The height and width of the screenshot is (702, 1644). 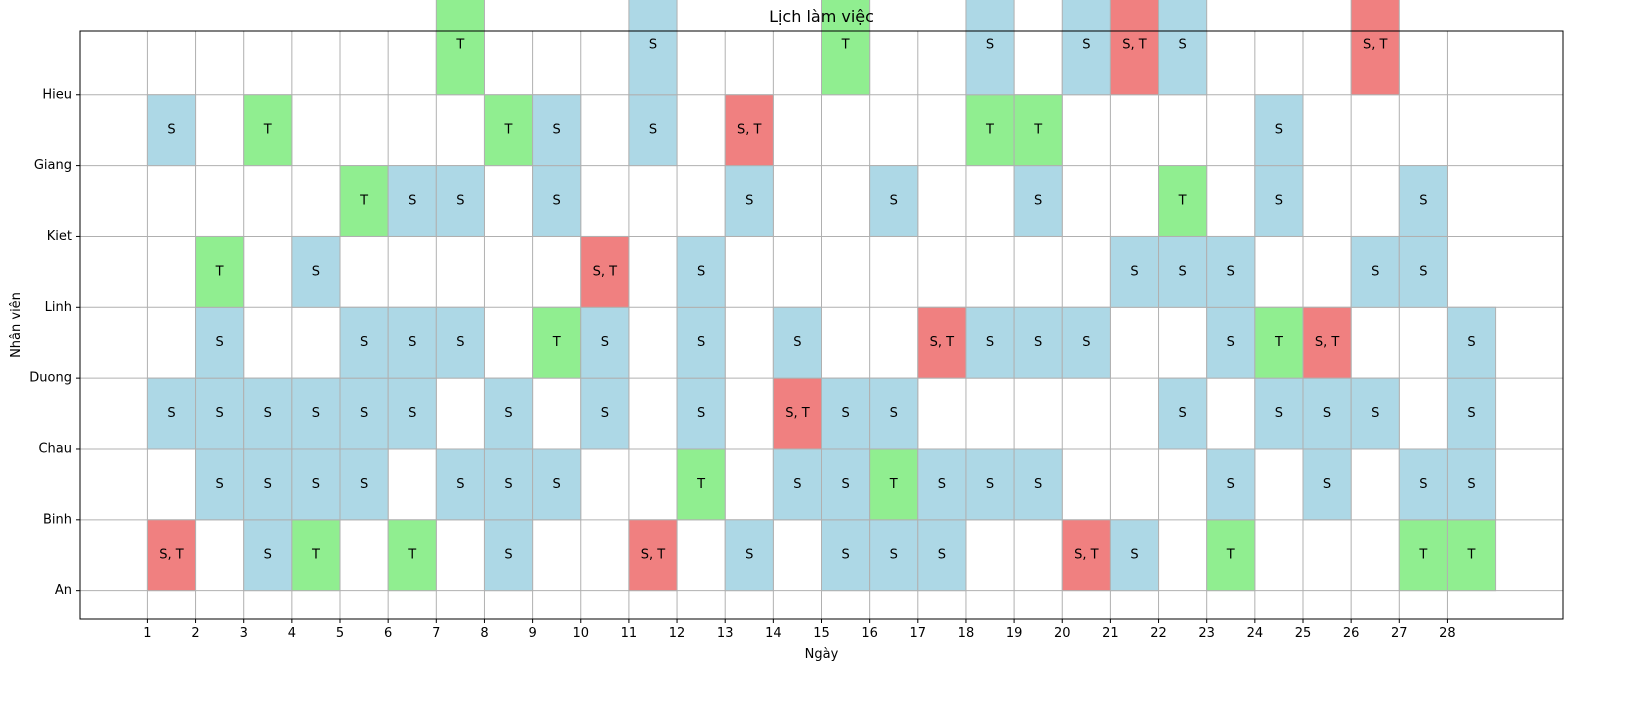 I want to click on y-tick-label: Duong, so click(x=50, y=378).